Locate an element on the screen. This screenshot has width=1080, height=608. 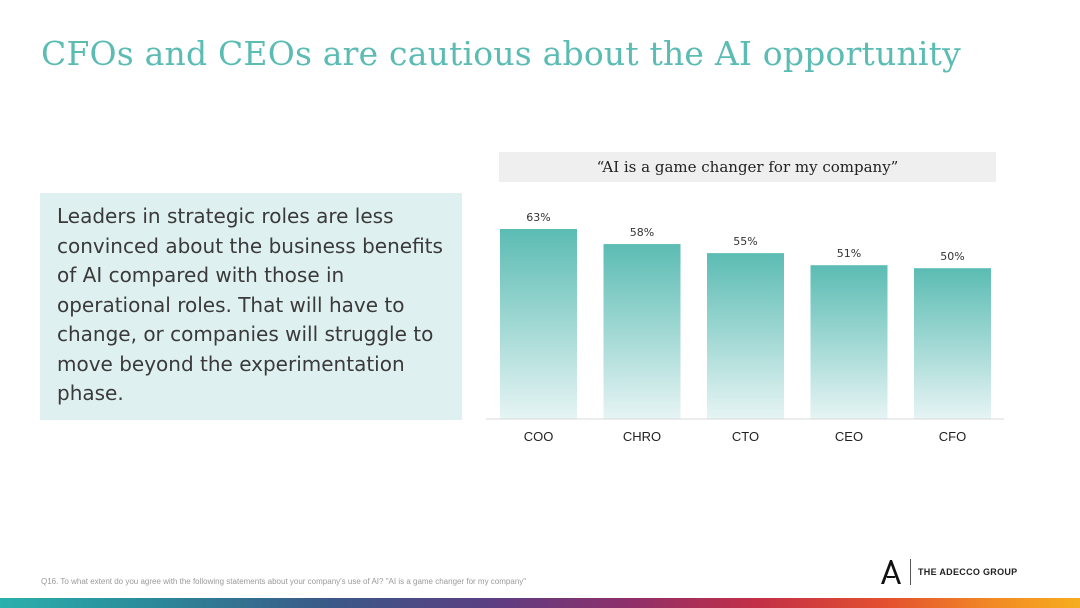
adecco-a-icon is located at coordinates (891, 572).